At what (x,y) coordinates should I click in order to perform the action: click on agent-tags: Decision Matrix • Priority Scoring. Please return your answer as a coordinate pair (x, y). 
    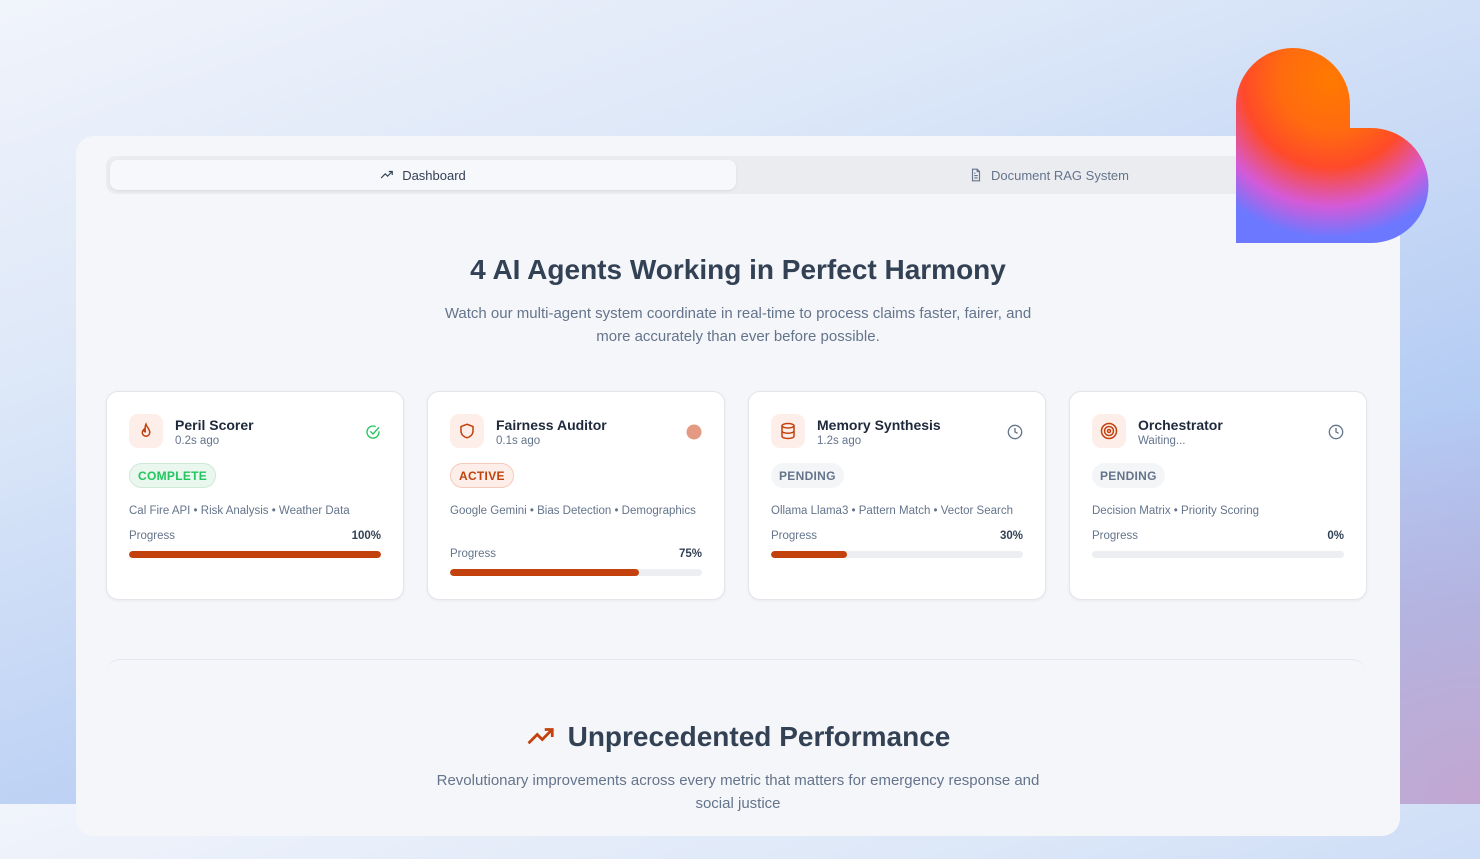
    Looking at the image, I should click on (1175, 511).